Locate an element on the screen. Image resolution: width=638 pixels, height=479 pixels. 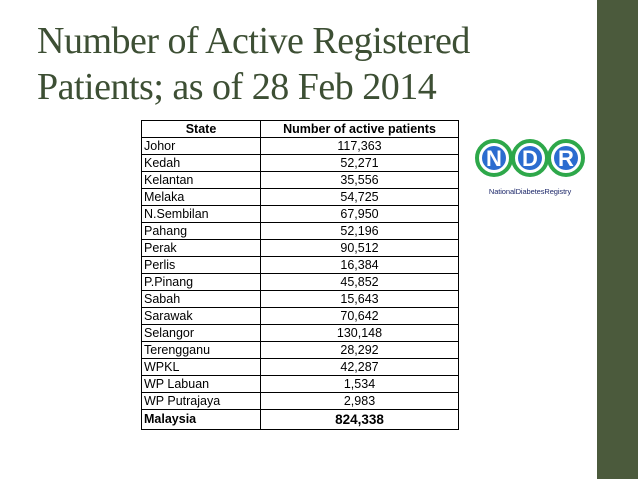
table-row: Johor 117,363 is located at coordinates (300, 146).